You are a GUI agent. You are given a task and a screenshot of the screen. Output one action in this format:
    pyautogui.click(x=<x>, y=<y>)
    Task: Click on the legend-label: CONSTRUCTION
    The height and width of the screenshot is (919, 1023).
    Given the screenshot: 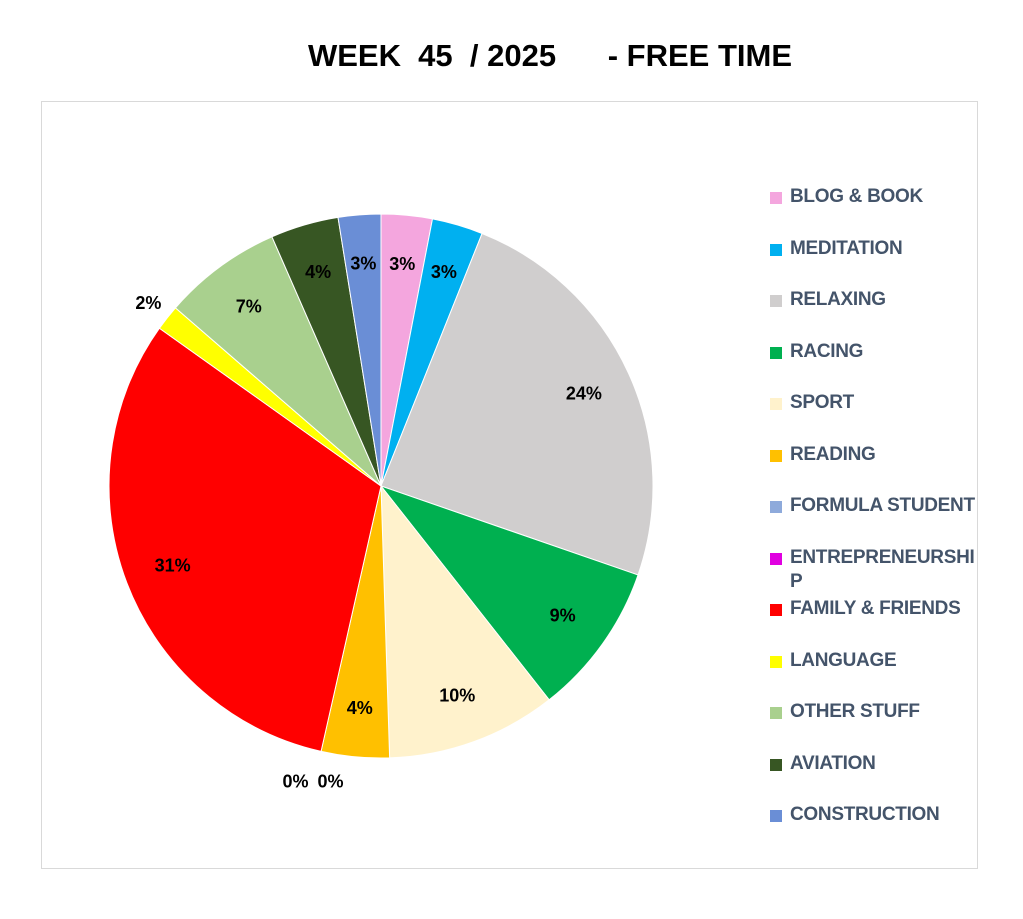 What is the action you would take?
    pyautogui.click(x=865, y=814)
    